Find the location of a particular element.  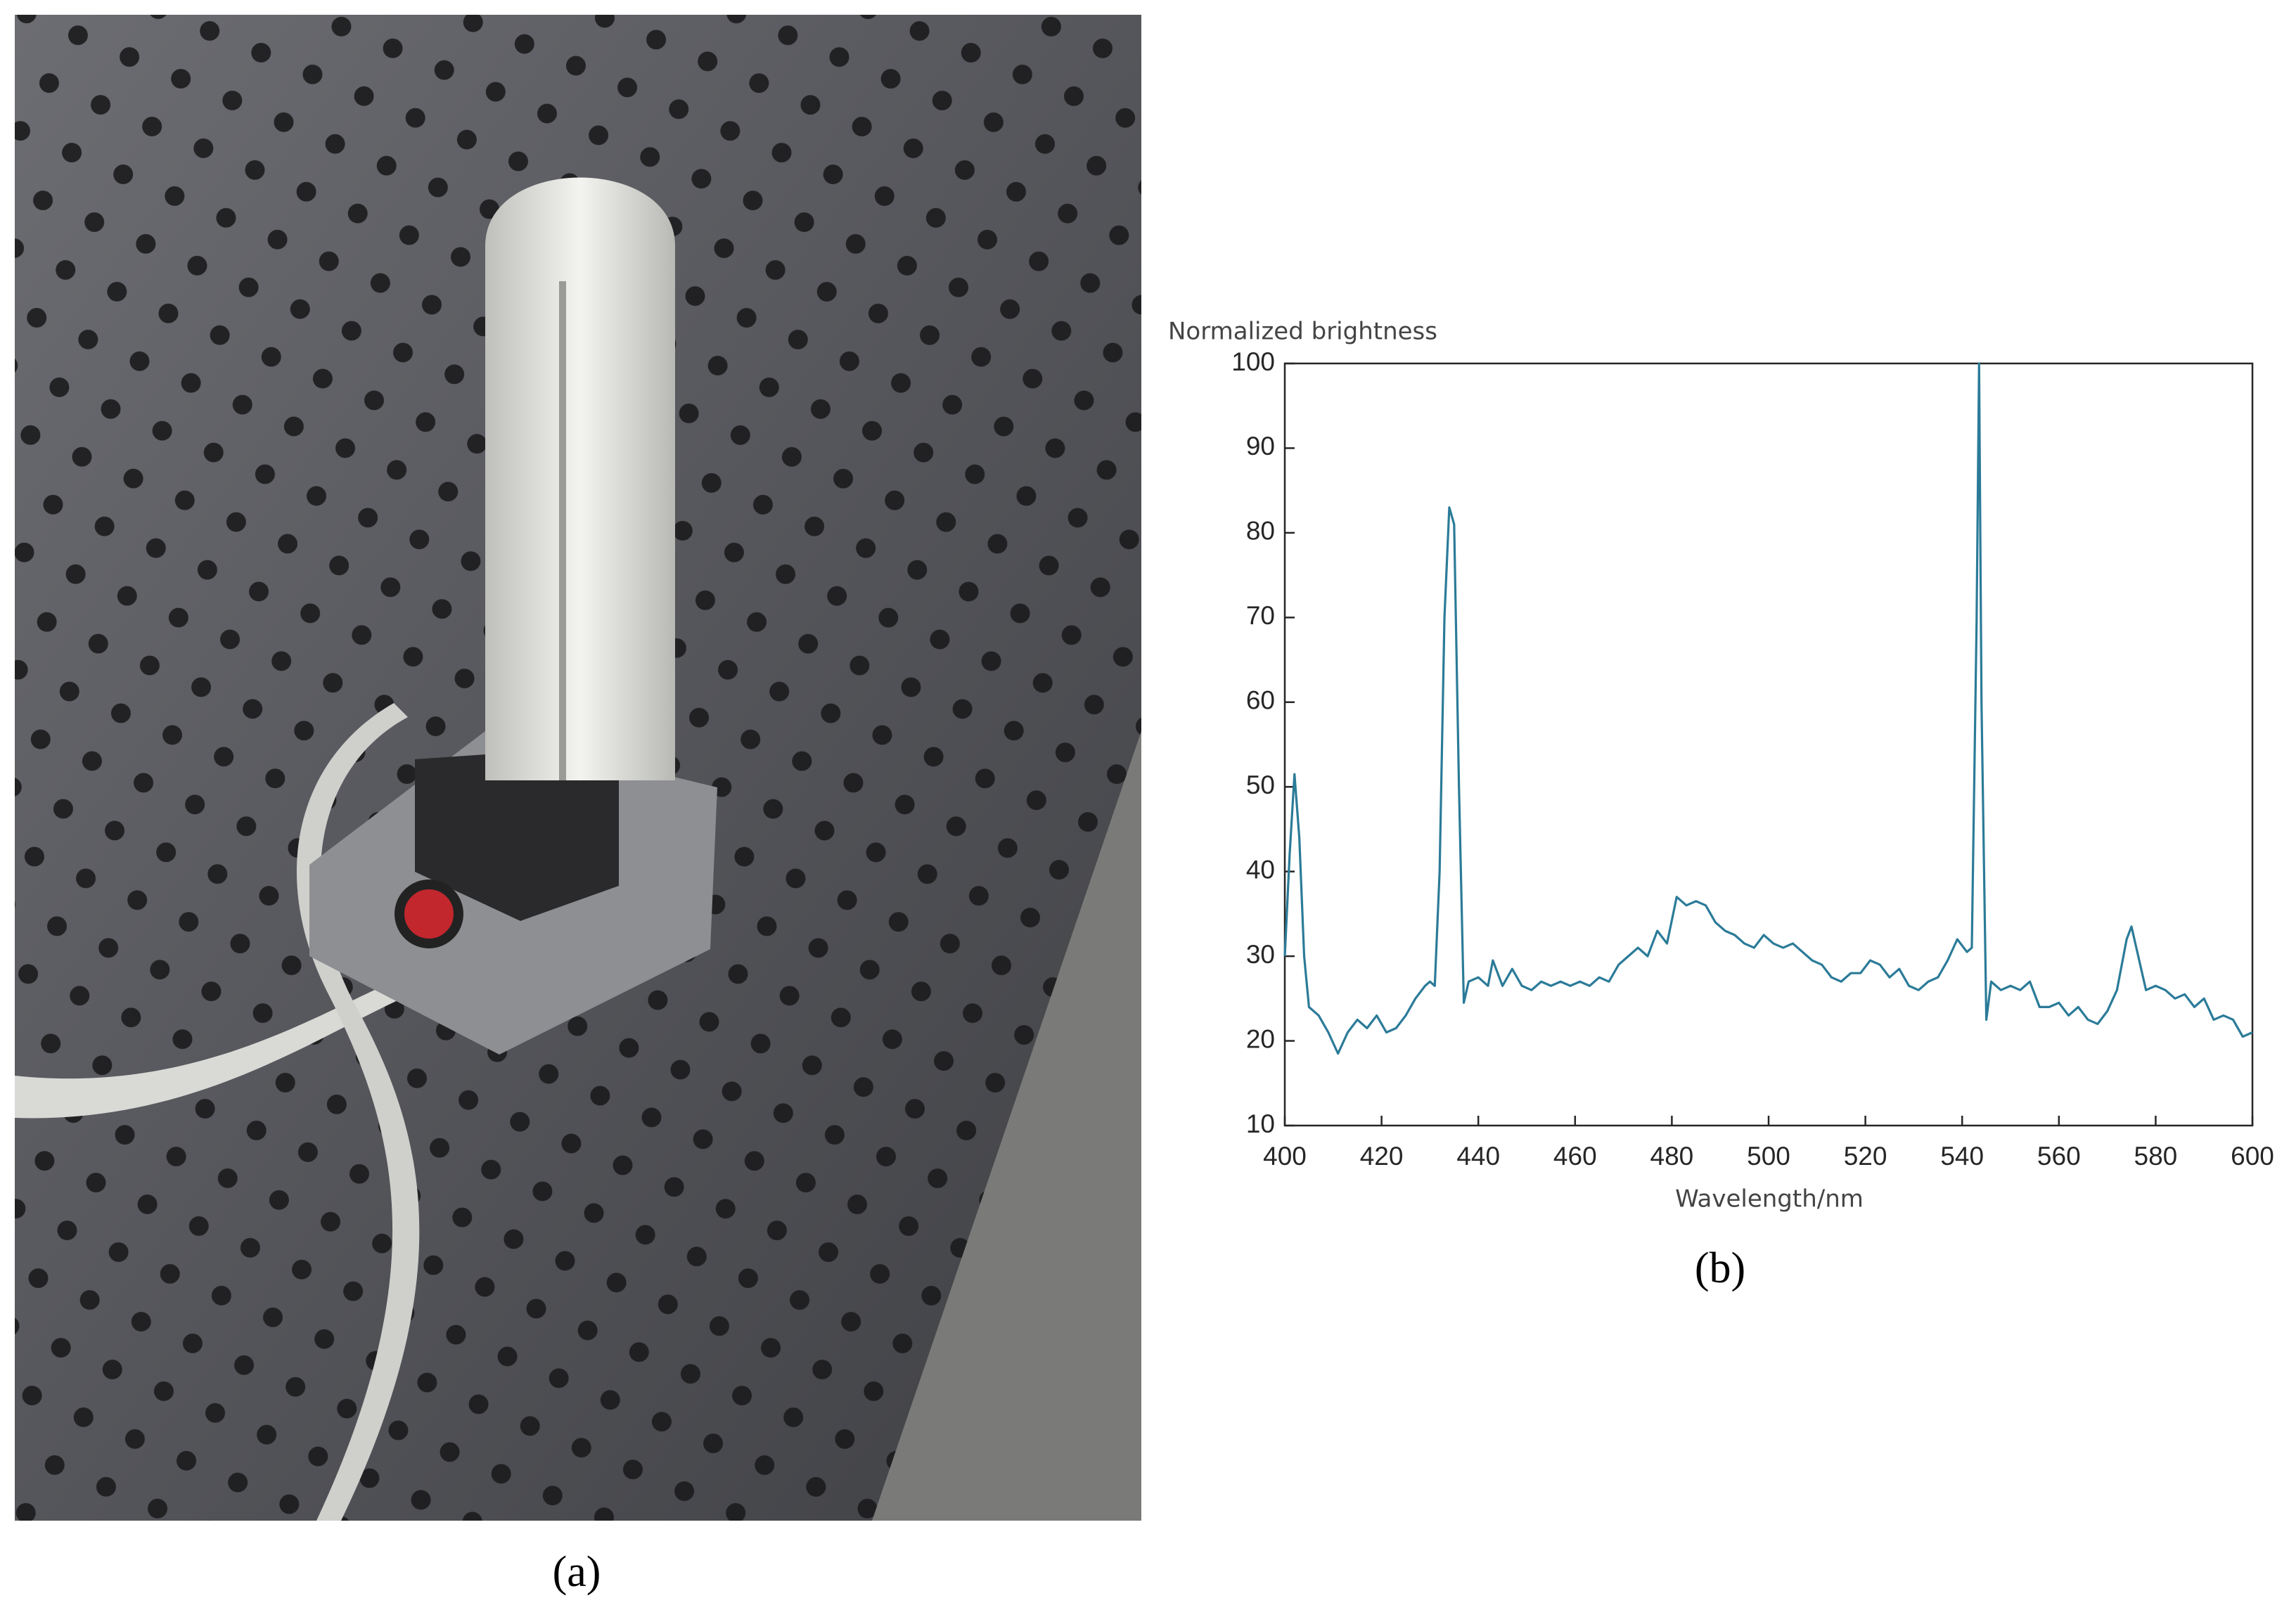

x-tick-label: 400 is located at coordinates (1285, 1156).